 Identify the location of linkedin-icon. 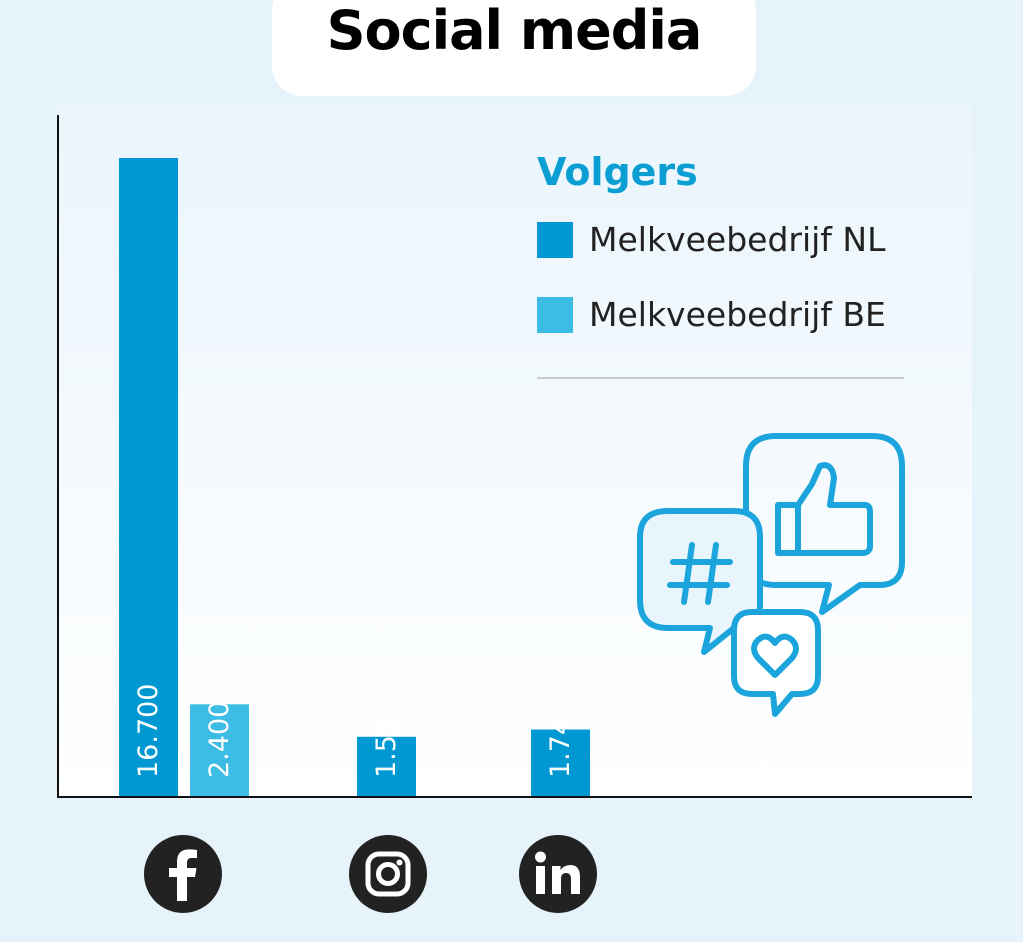
(558, 874).